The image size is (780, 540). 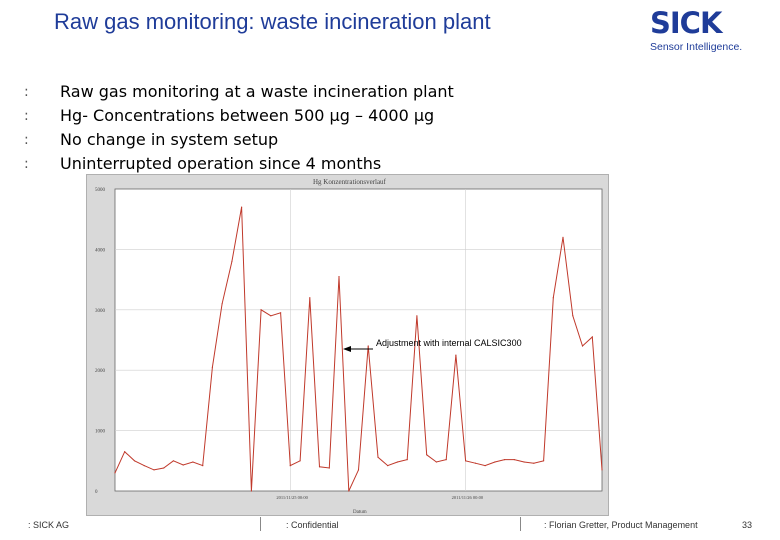 What do you see at coordinates (449, 343) in the screenshot?
I see `annotation-label: Adjustment with internal CALSIC300` at bounding box center [449, 343].